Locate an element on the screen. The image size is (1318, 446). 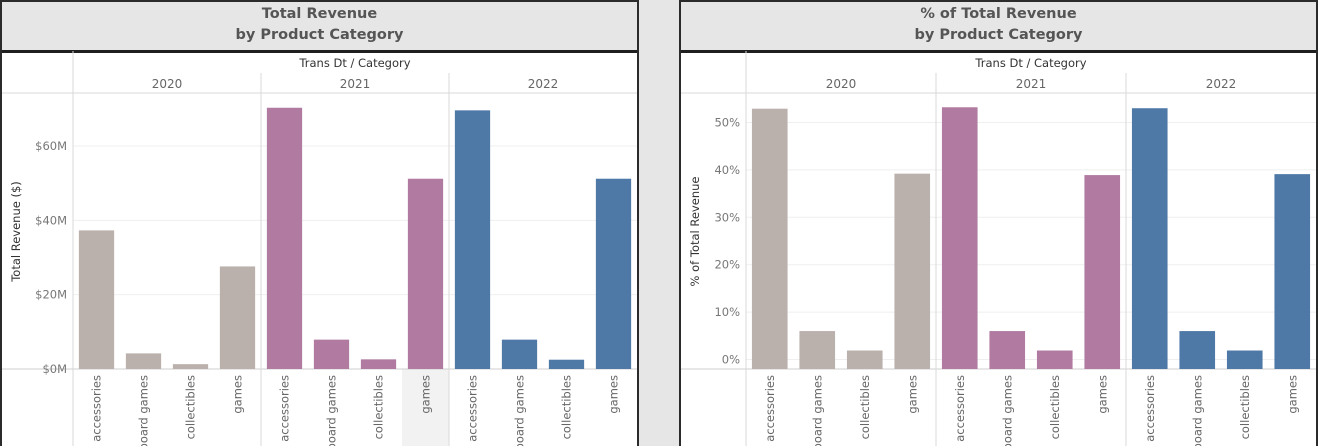
y-tick-label: $0M is located at coordinates (54, 369).